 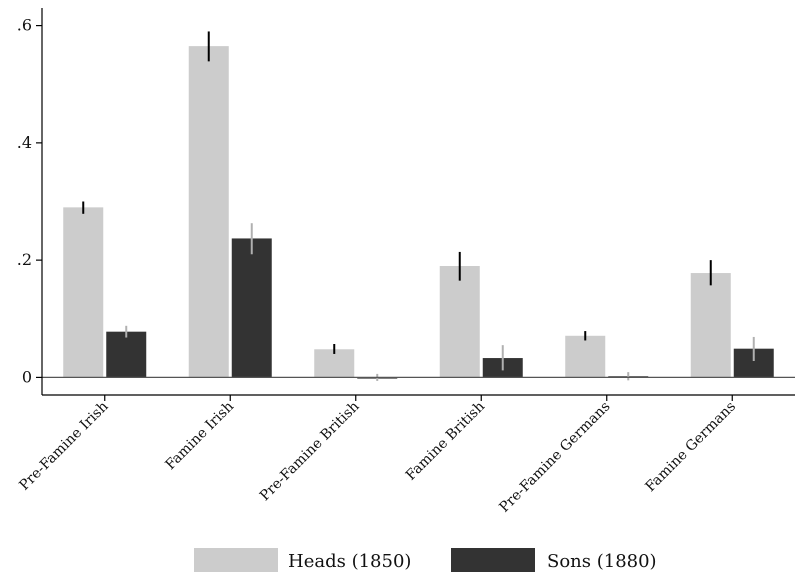 What do you see at coordinates (29, 201) in the screenshot?
I see `y-axis-ticks: 0 .2 .4 .6` at bounding box center [29, 201].